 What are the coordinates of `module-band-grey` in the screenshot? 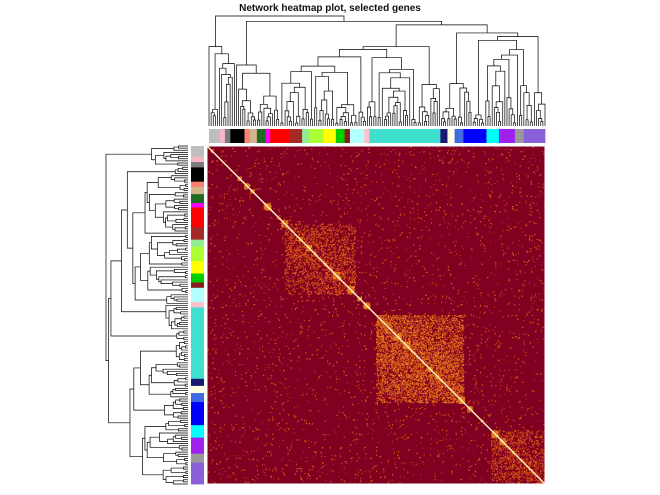 It's located at (215, 136).